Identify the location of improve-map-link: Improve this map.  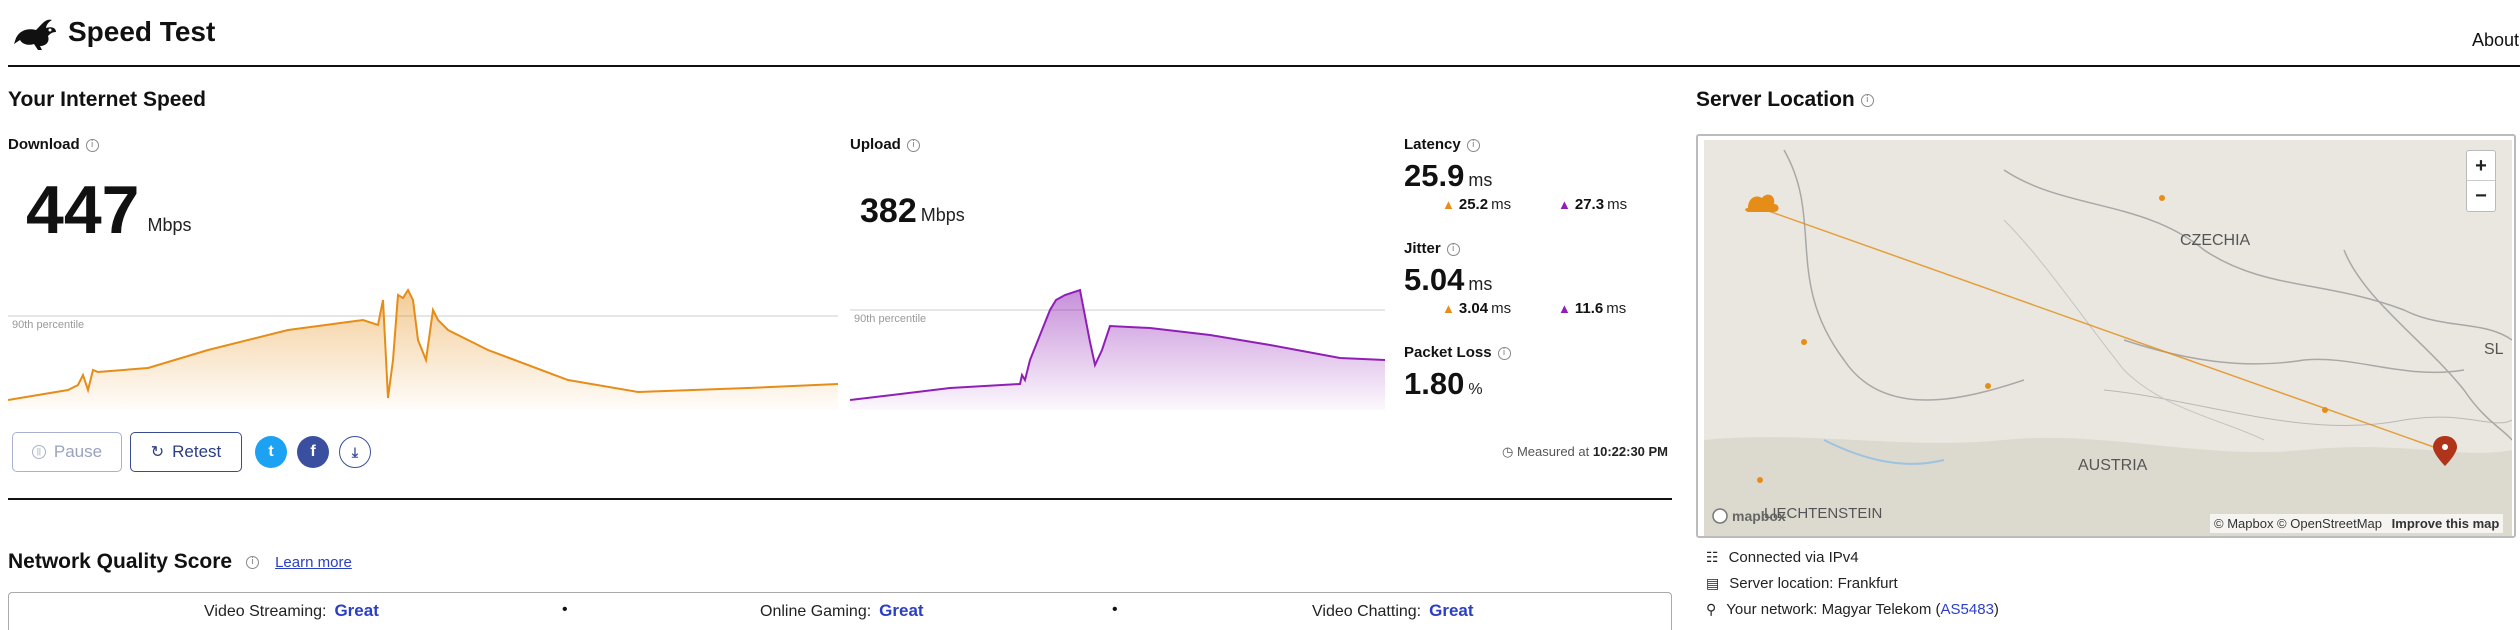
(2445, 523).